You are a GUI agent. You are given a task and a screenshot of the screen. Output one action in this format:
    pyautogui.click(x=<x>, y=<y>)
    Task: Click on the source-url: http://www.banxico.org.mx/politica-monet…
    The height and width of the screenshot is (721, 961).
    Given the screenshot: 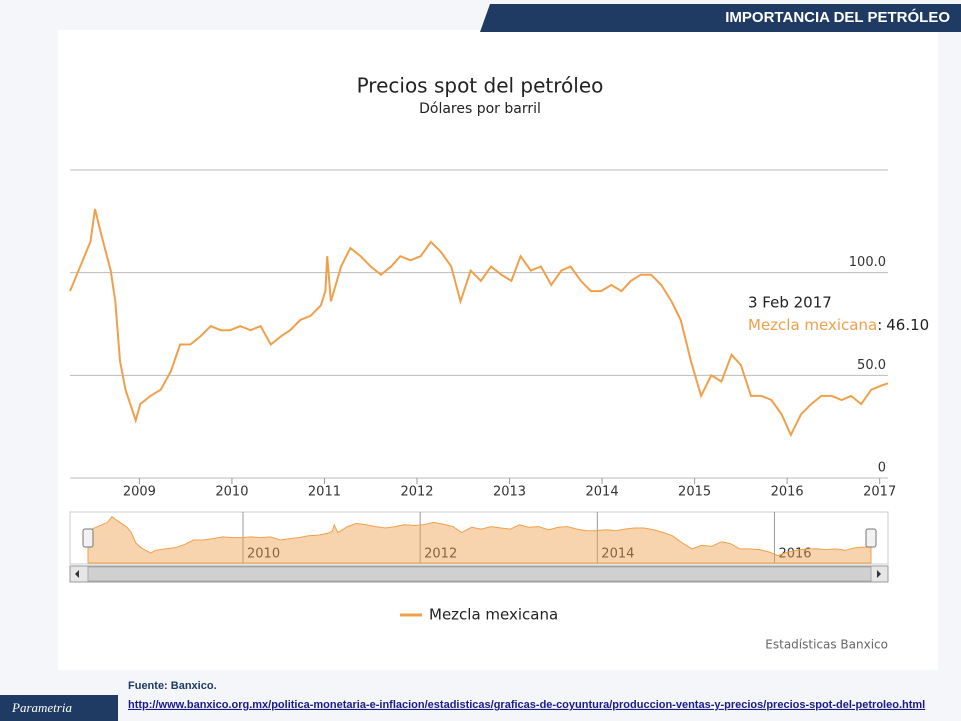 What is the action you would take?
    pyautogui.click(x=526, y=705)
    